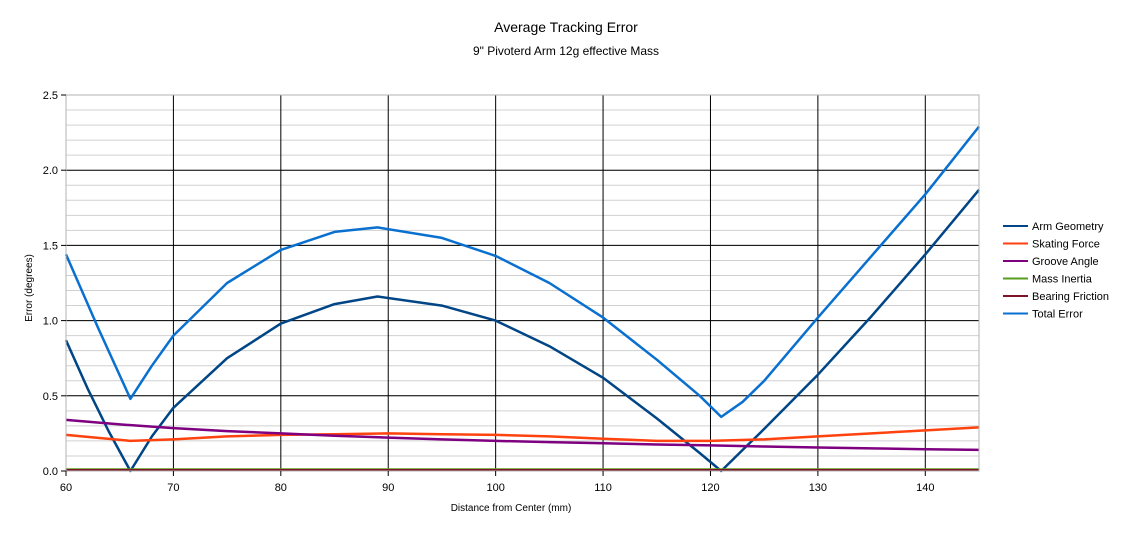 The height and width of the screenshot is (546, 1140). I want to click on series-line-skating-force, so click(522, 434).